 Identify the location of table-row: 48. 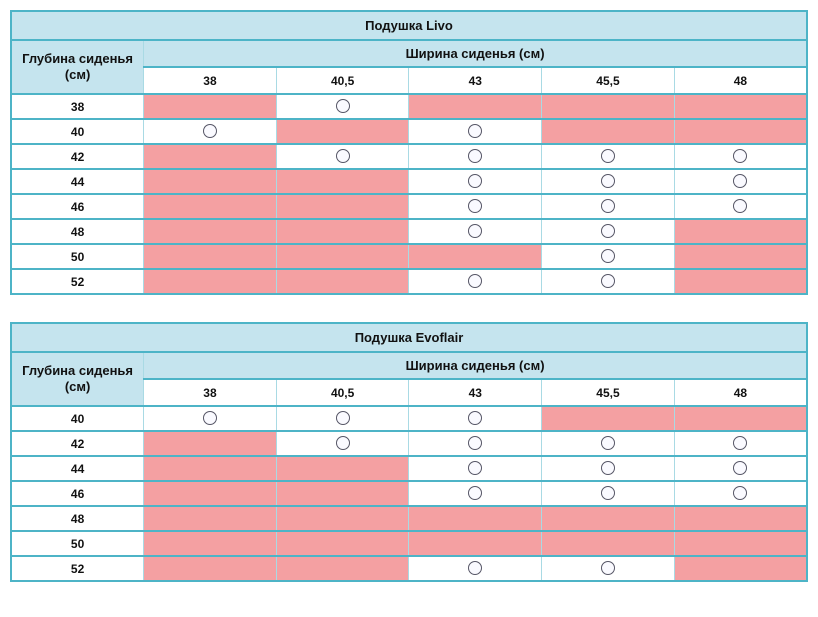
(409, 518).